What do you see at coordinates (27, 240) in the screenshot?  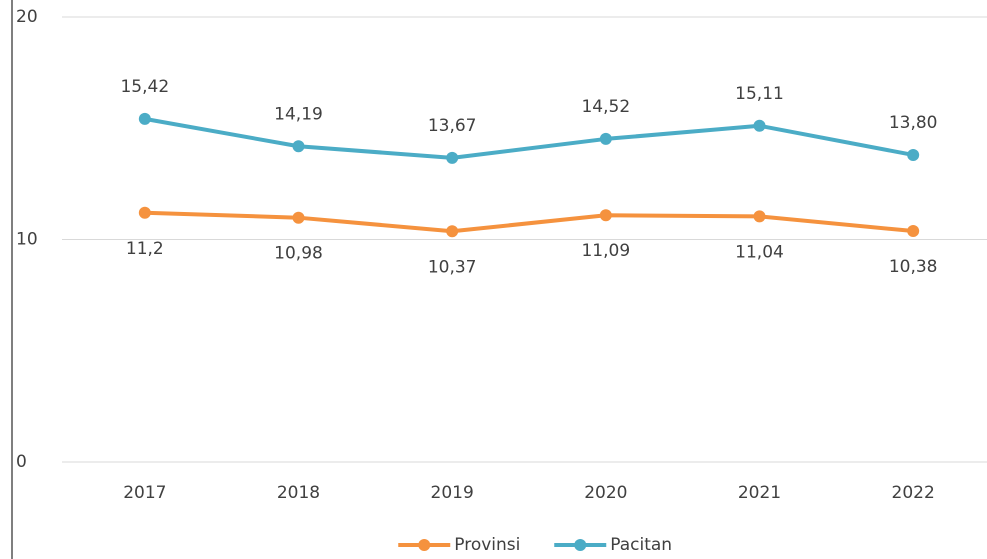 I see `y-tick-label: 10` at bounding box center [27, 240].